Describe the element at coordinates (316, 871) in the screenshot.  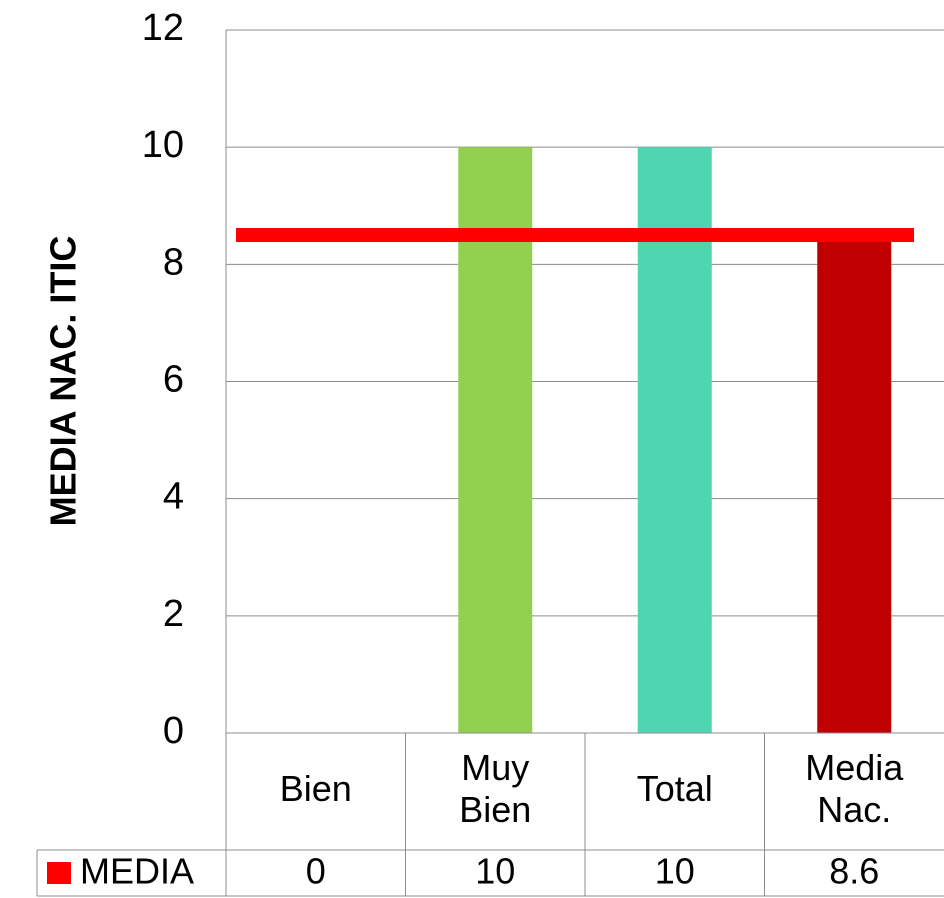
I see `data-label: 0` at that location.